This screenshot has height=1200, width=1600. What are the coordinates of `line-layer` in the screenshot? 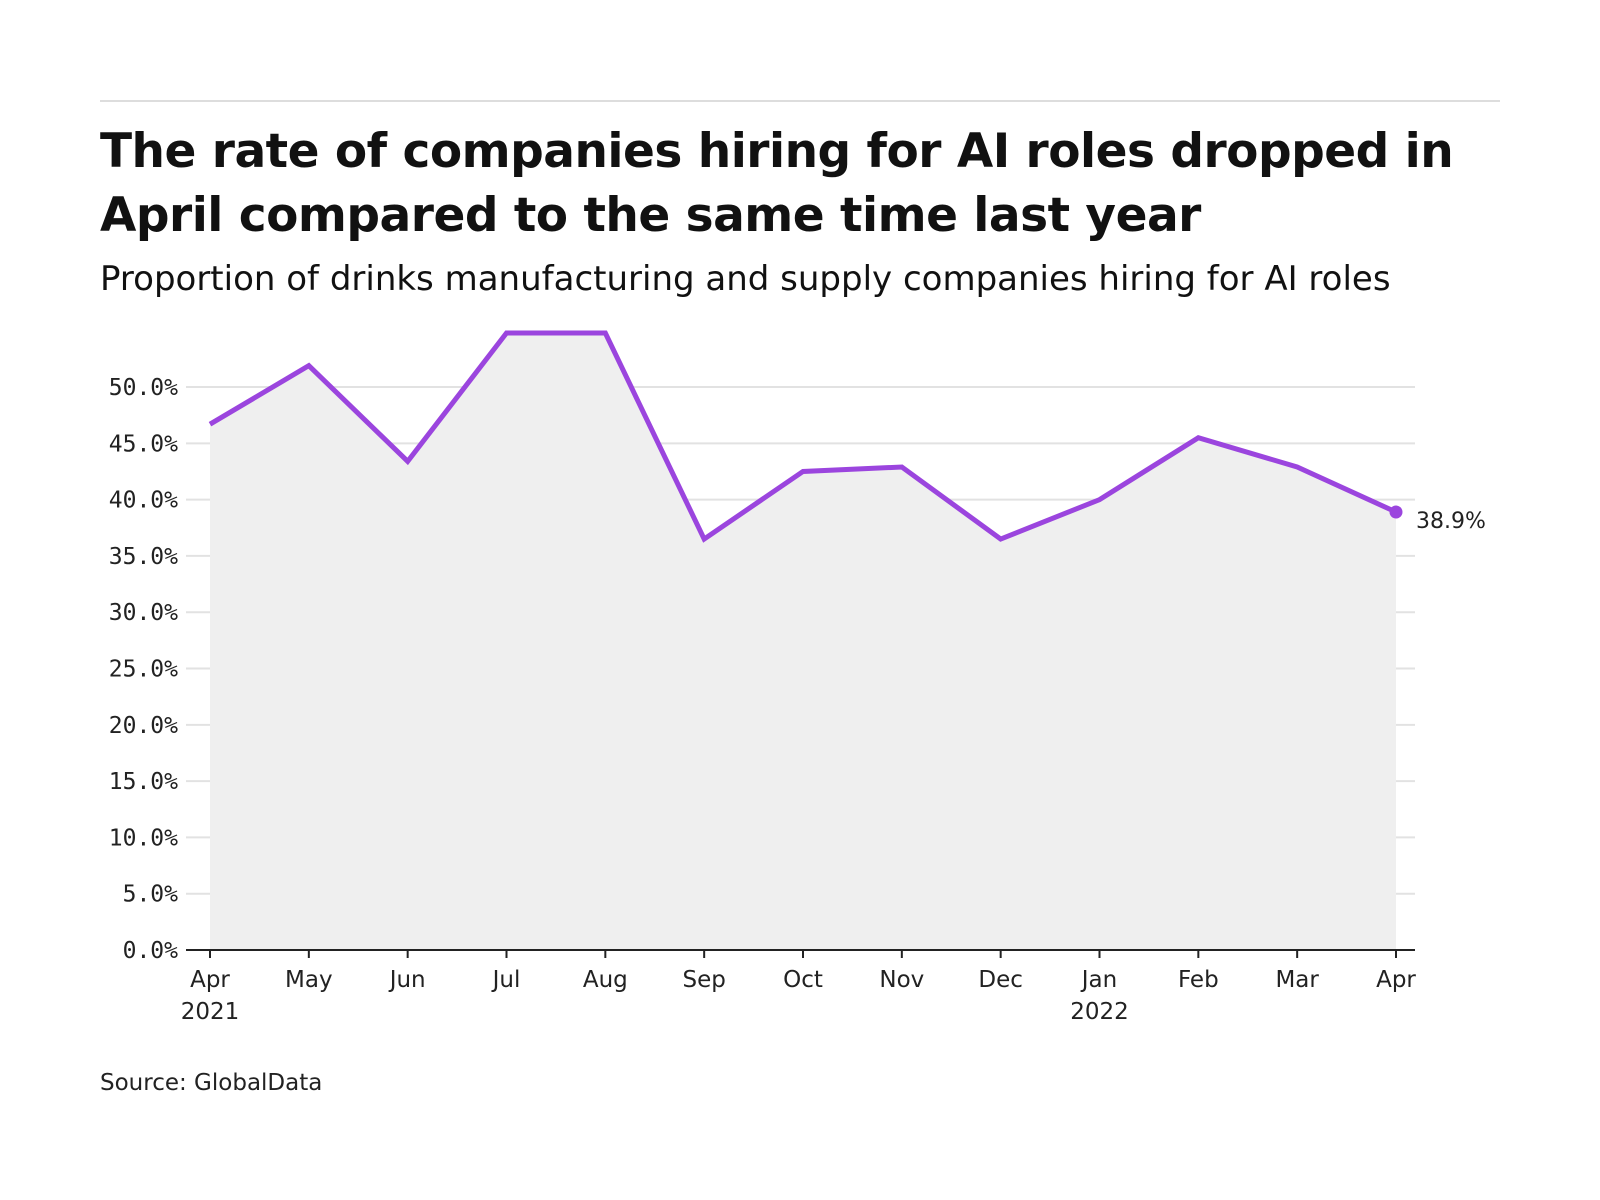 It's located at (805, 436).